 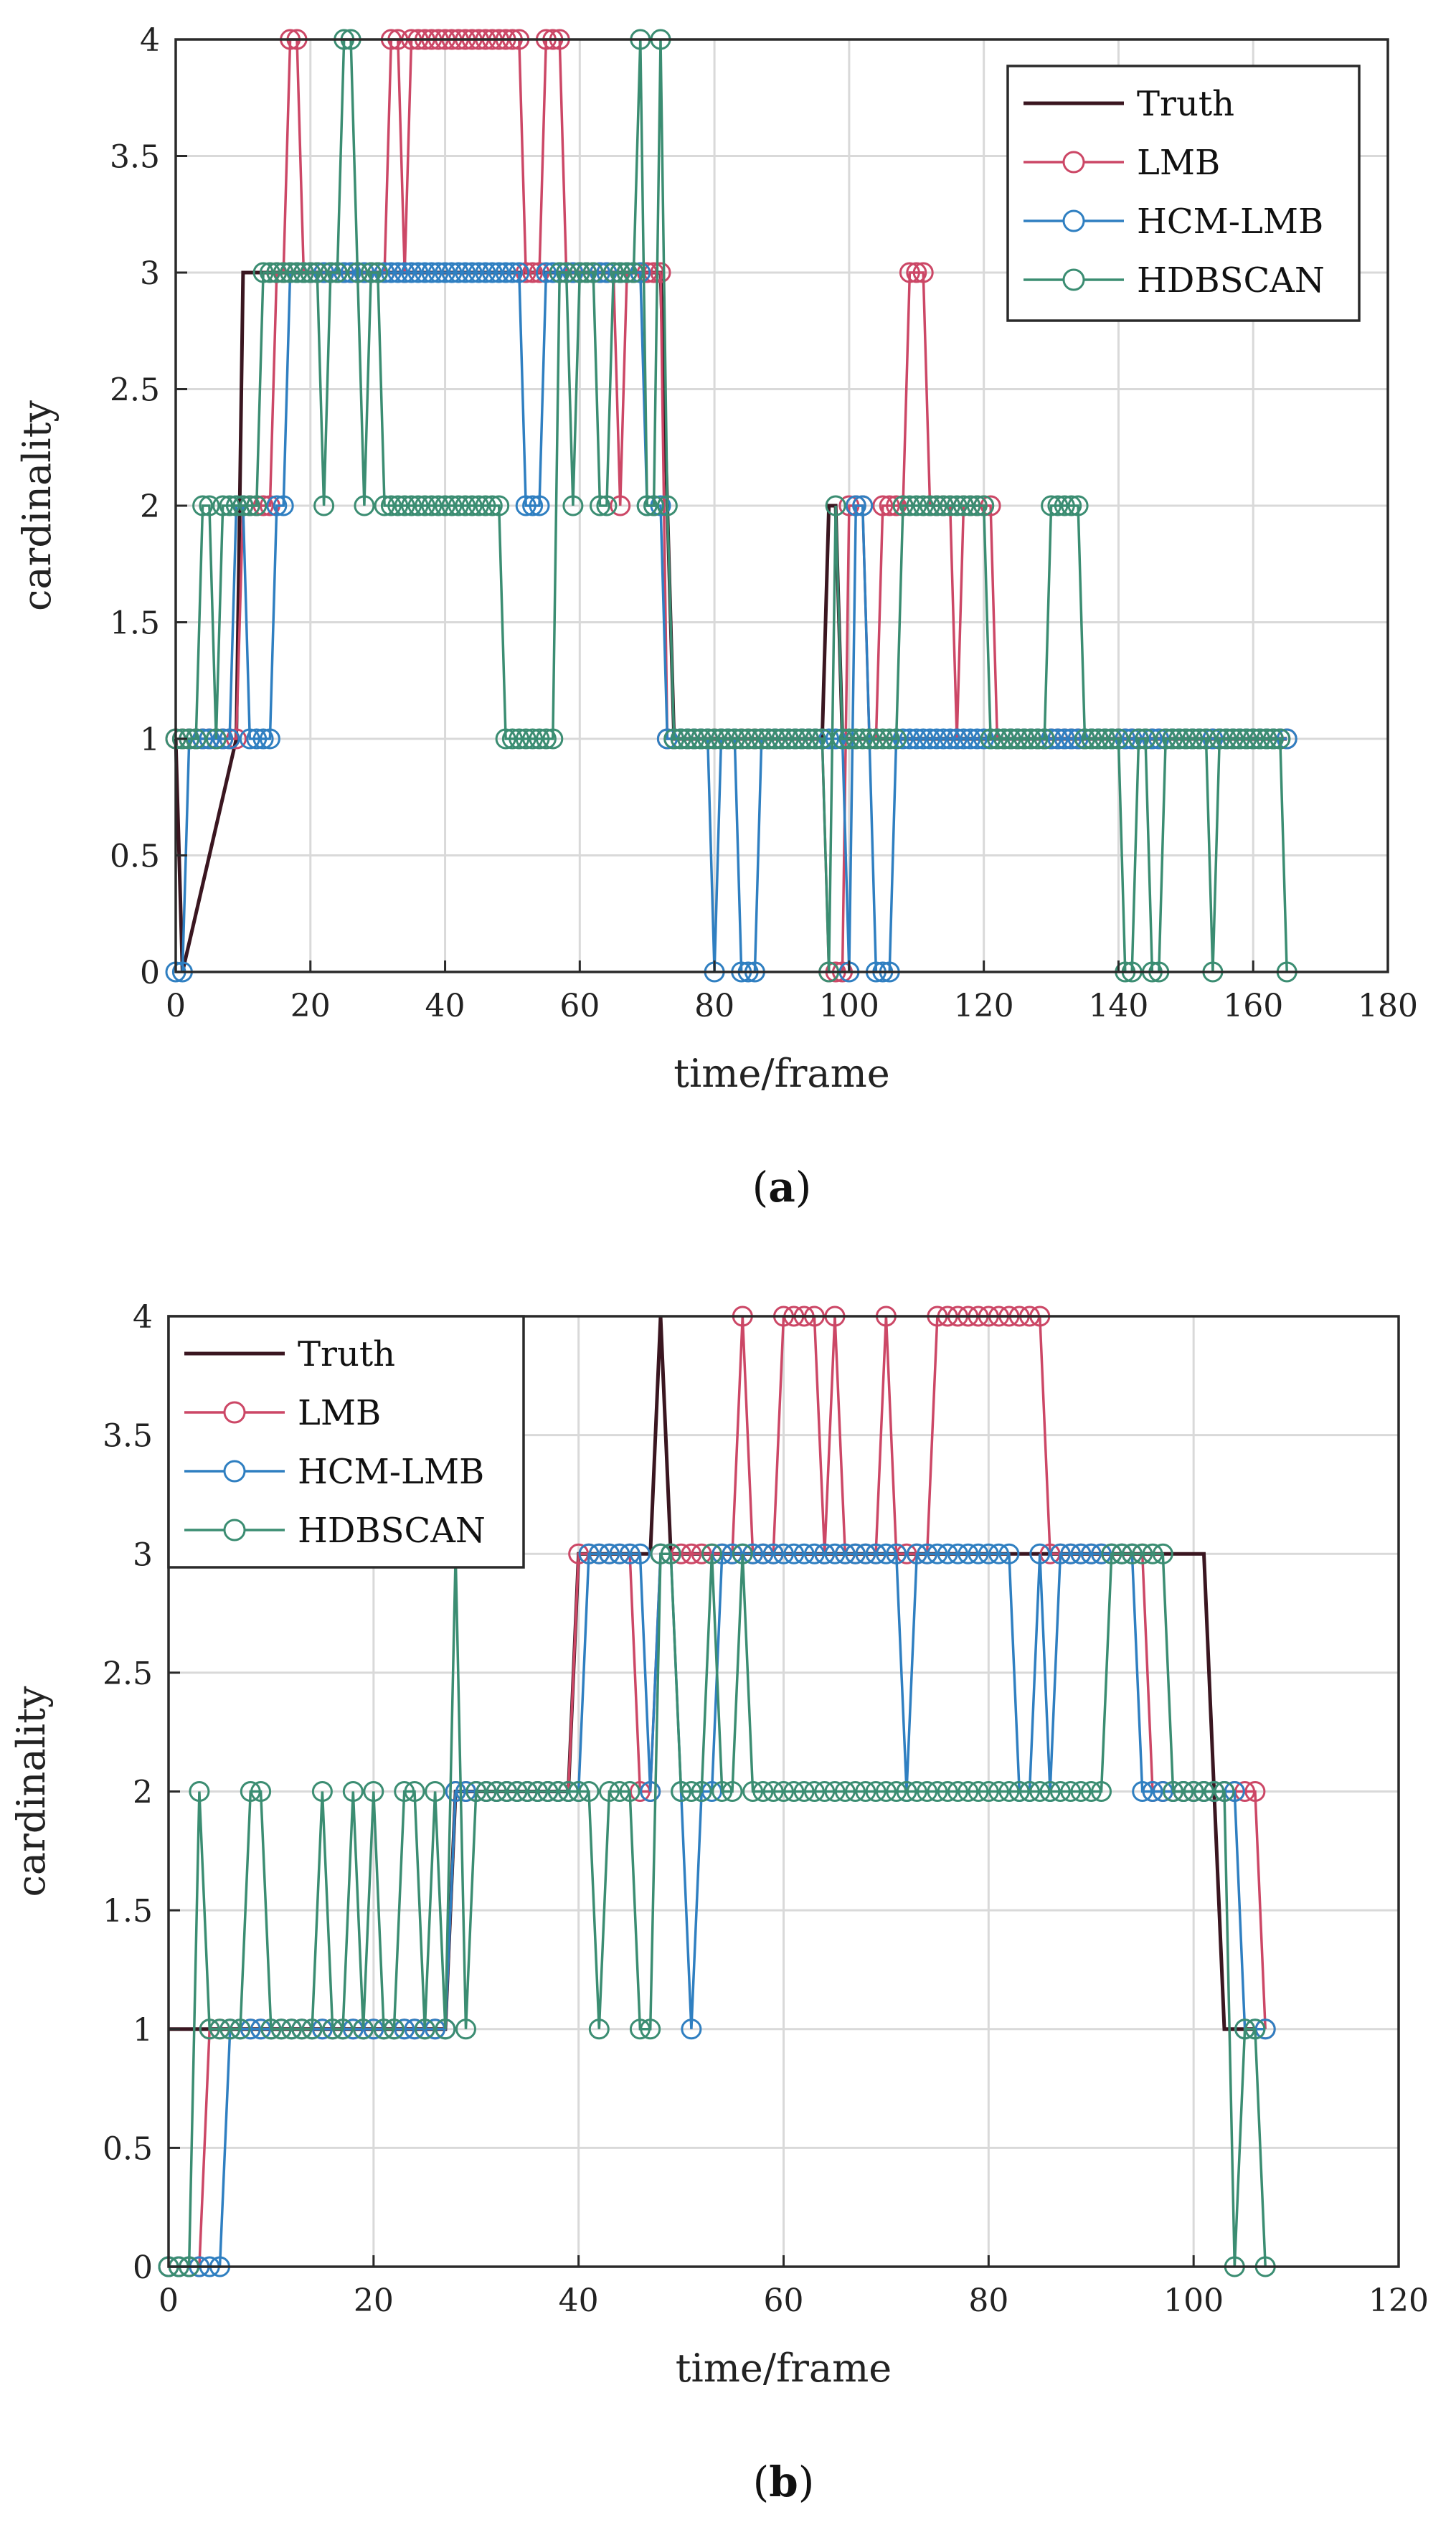 I want to click on legend-entry-hdbscan: HDBSCAN, so click(x=335, y=1531).